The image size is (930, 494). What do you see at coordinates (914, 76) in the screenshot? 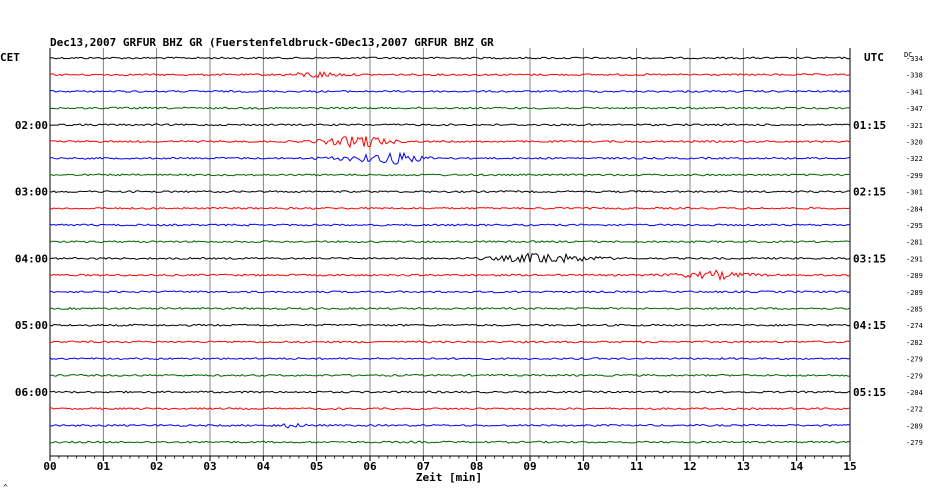
I see `dc-offset-label: -338` at bounding box center [914, 76].